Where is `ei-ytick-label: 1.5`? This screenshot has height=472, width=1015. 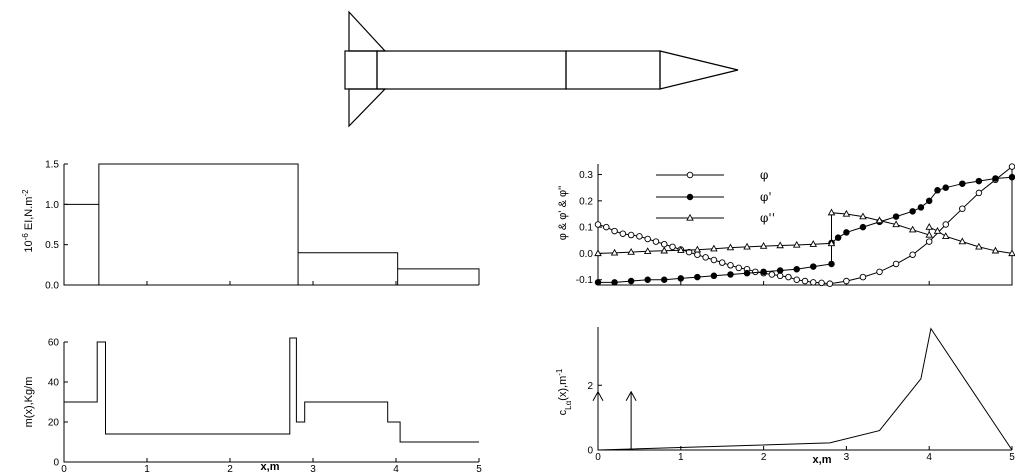 ei-ytick-label: 1.5 is located at coordinates (52, 165).